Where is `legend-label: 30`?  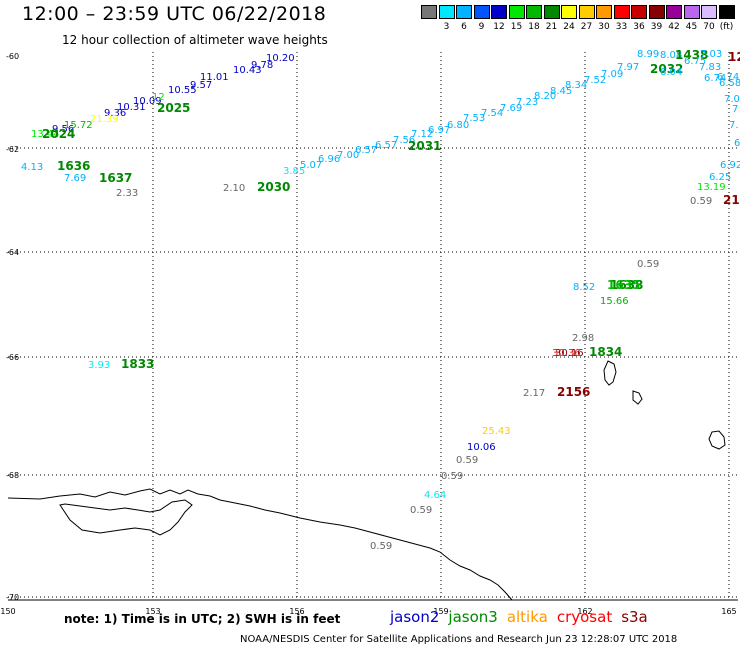 legend-label: 30 is located at coordinates (604, 27).